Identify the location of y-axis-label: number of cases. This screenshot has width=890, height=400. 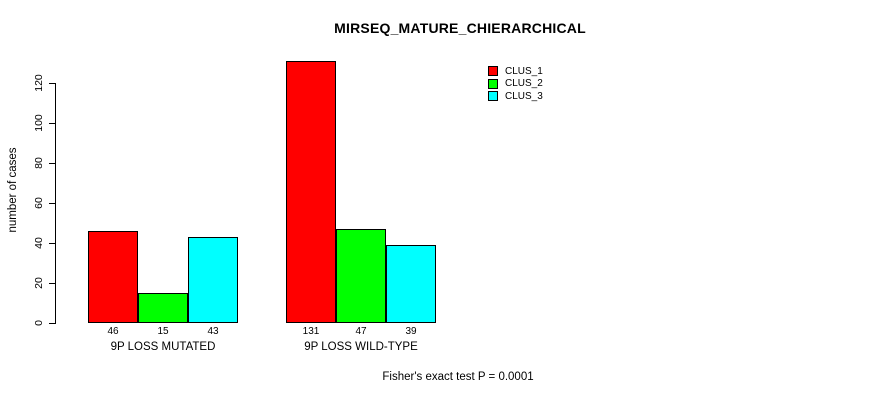
(13, 190).